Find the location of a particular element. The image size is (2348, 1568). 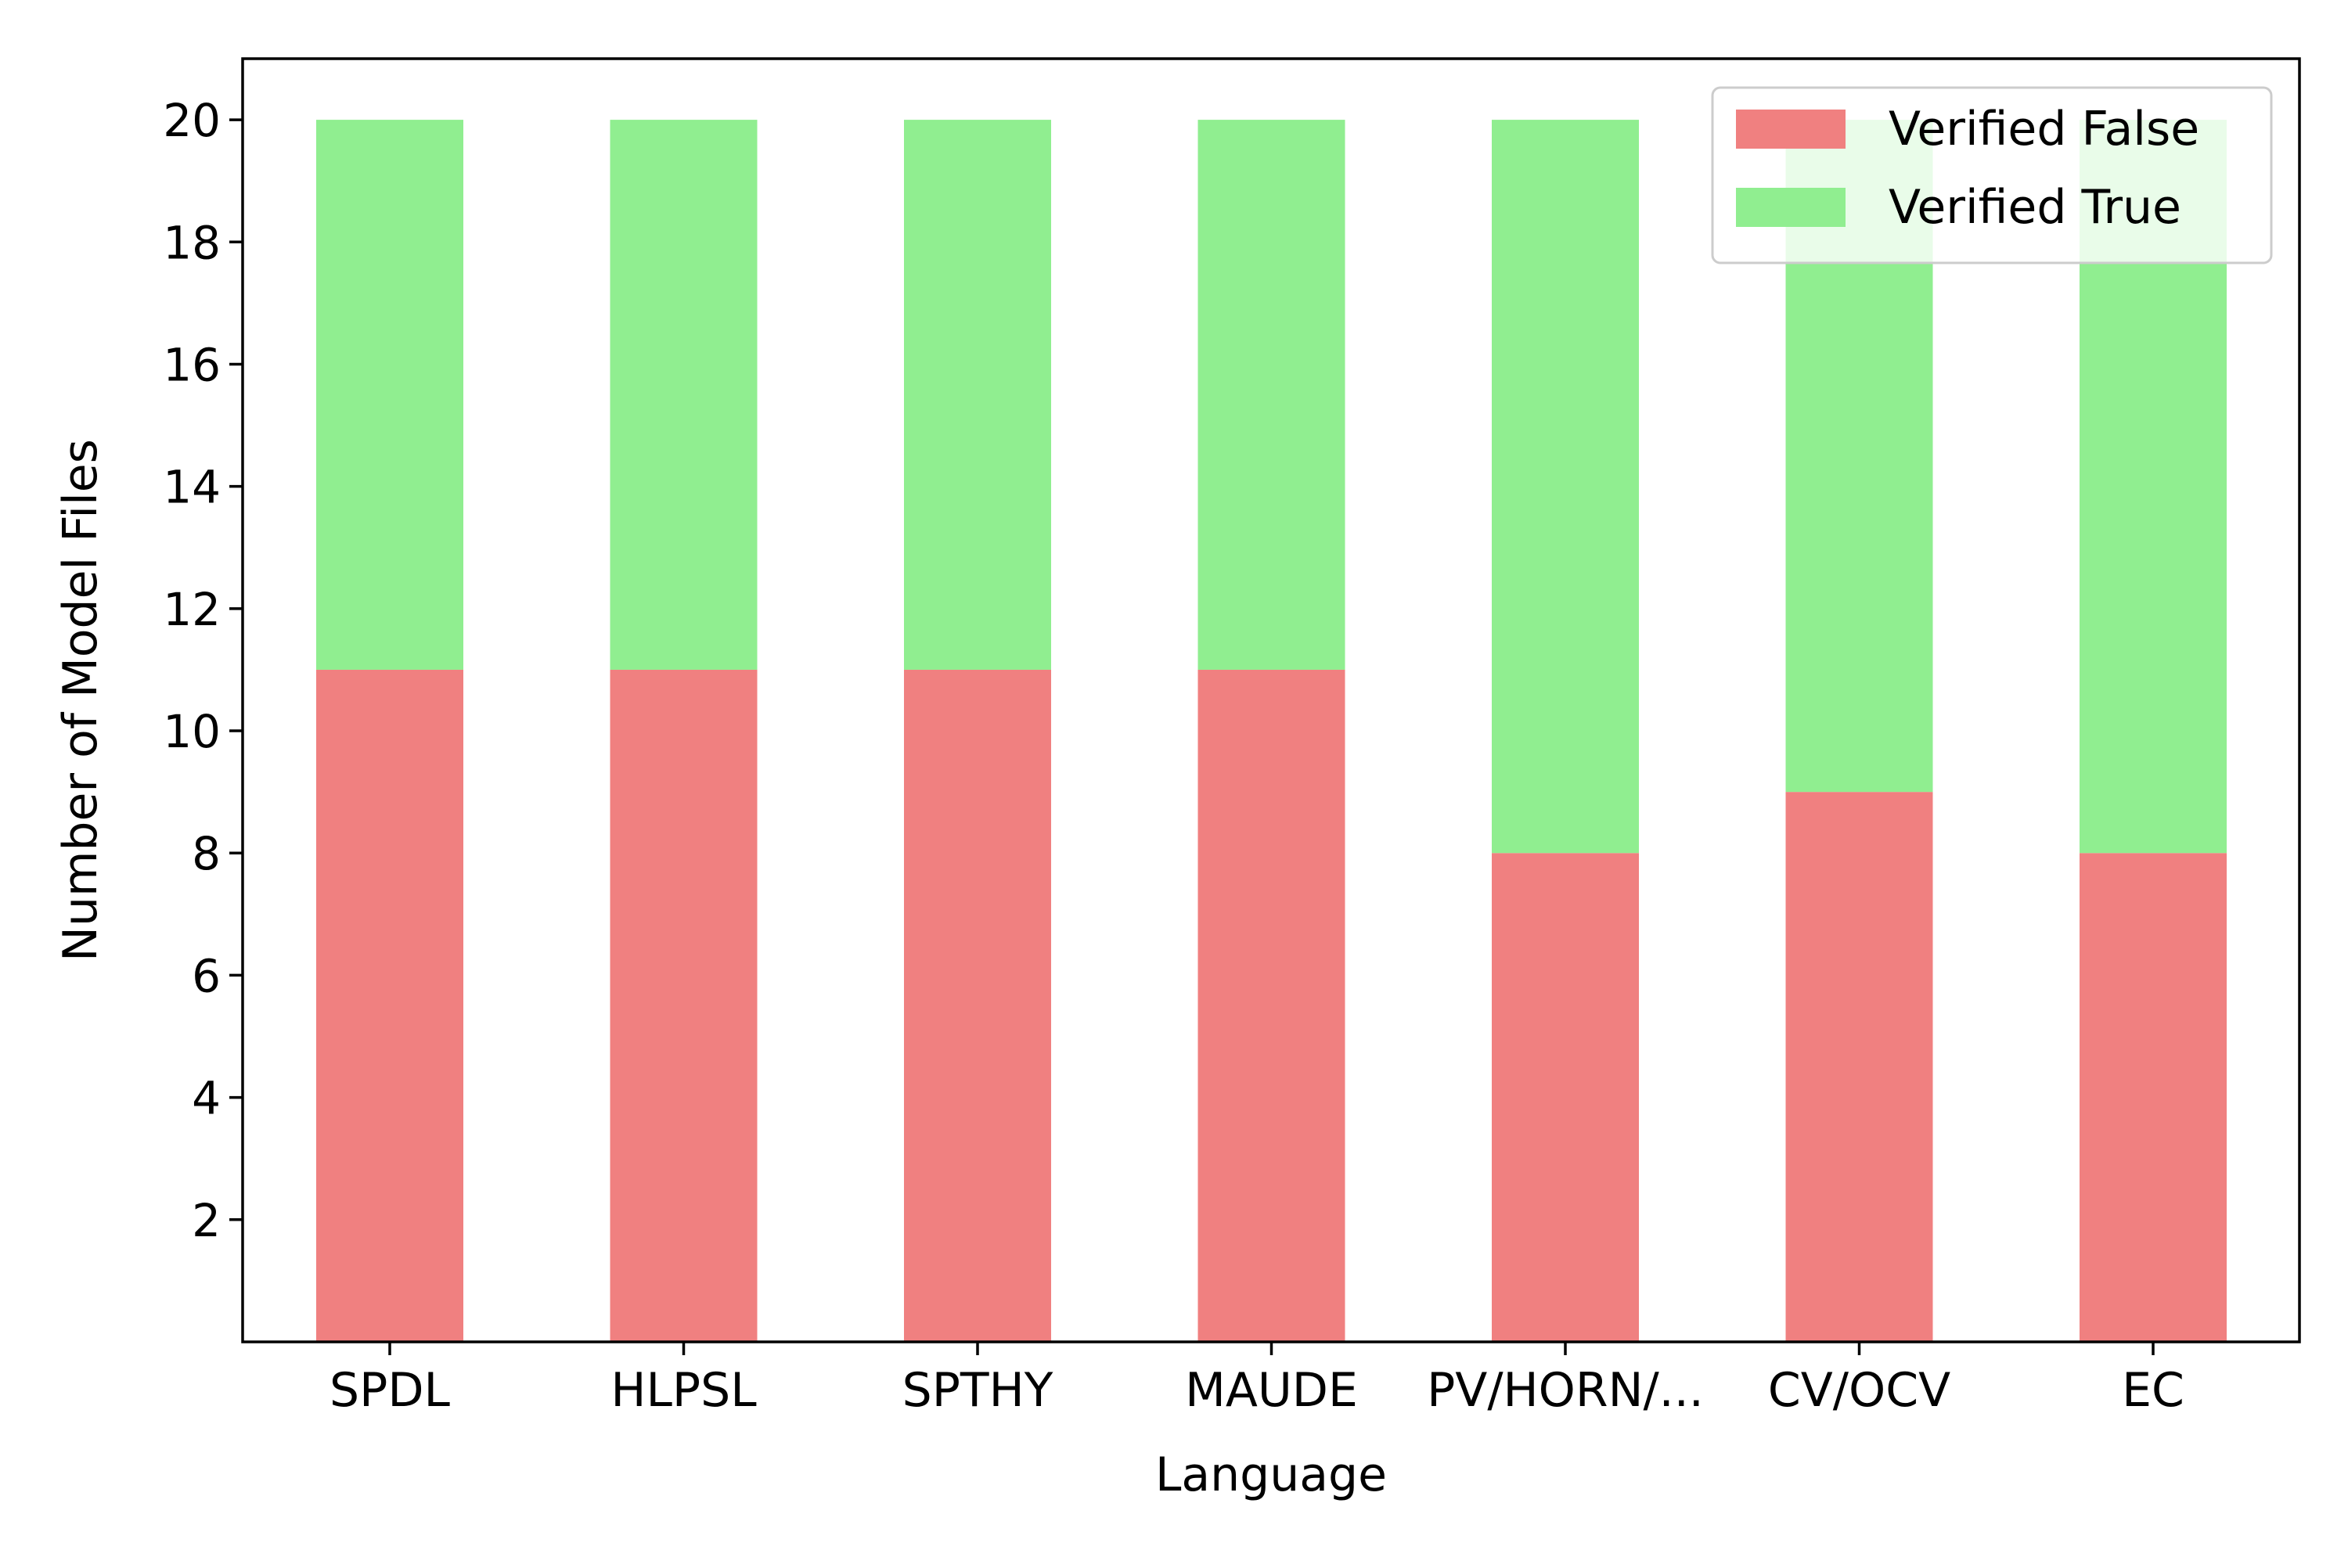

x-tick-label: HLPSL is located at coordinates (683, 1390).